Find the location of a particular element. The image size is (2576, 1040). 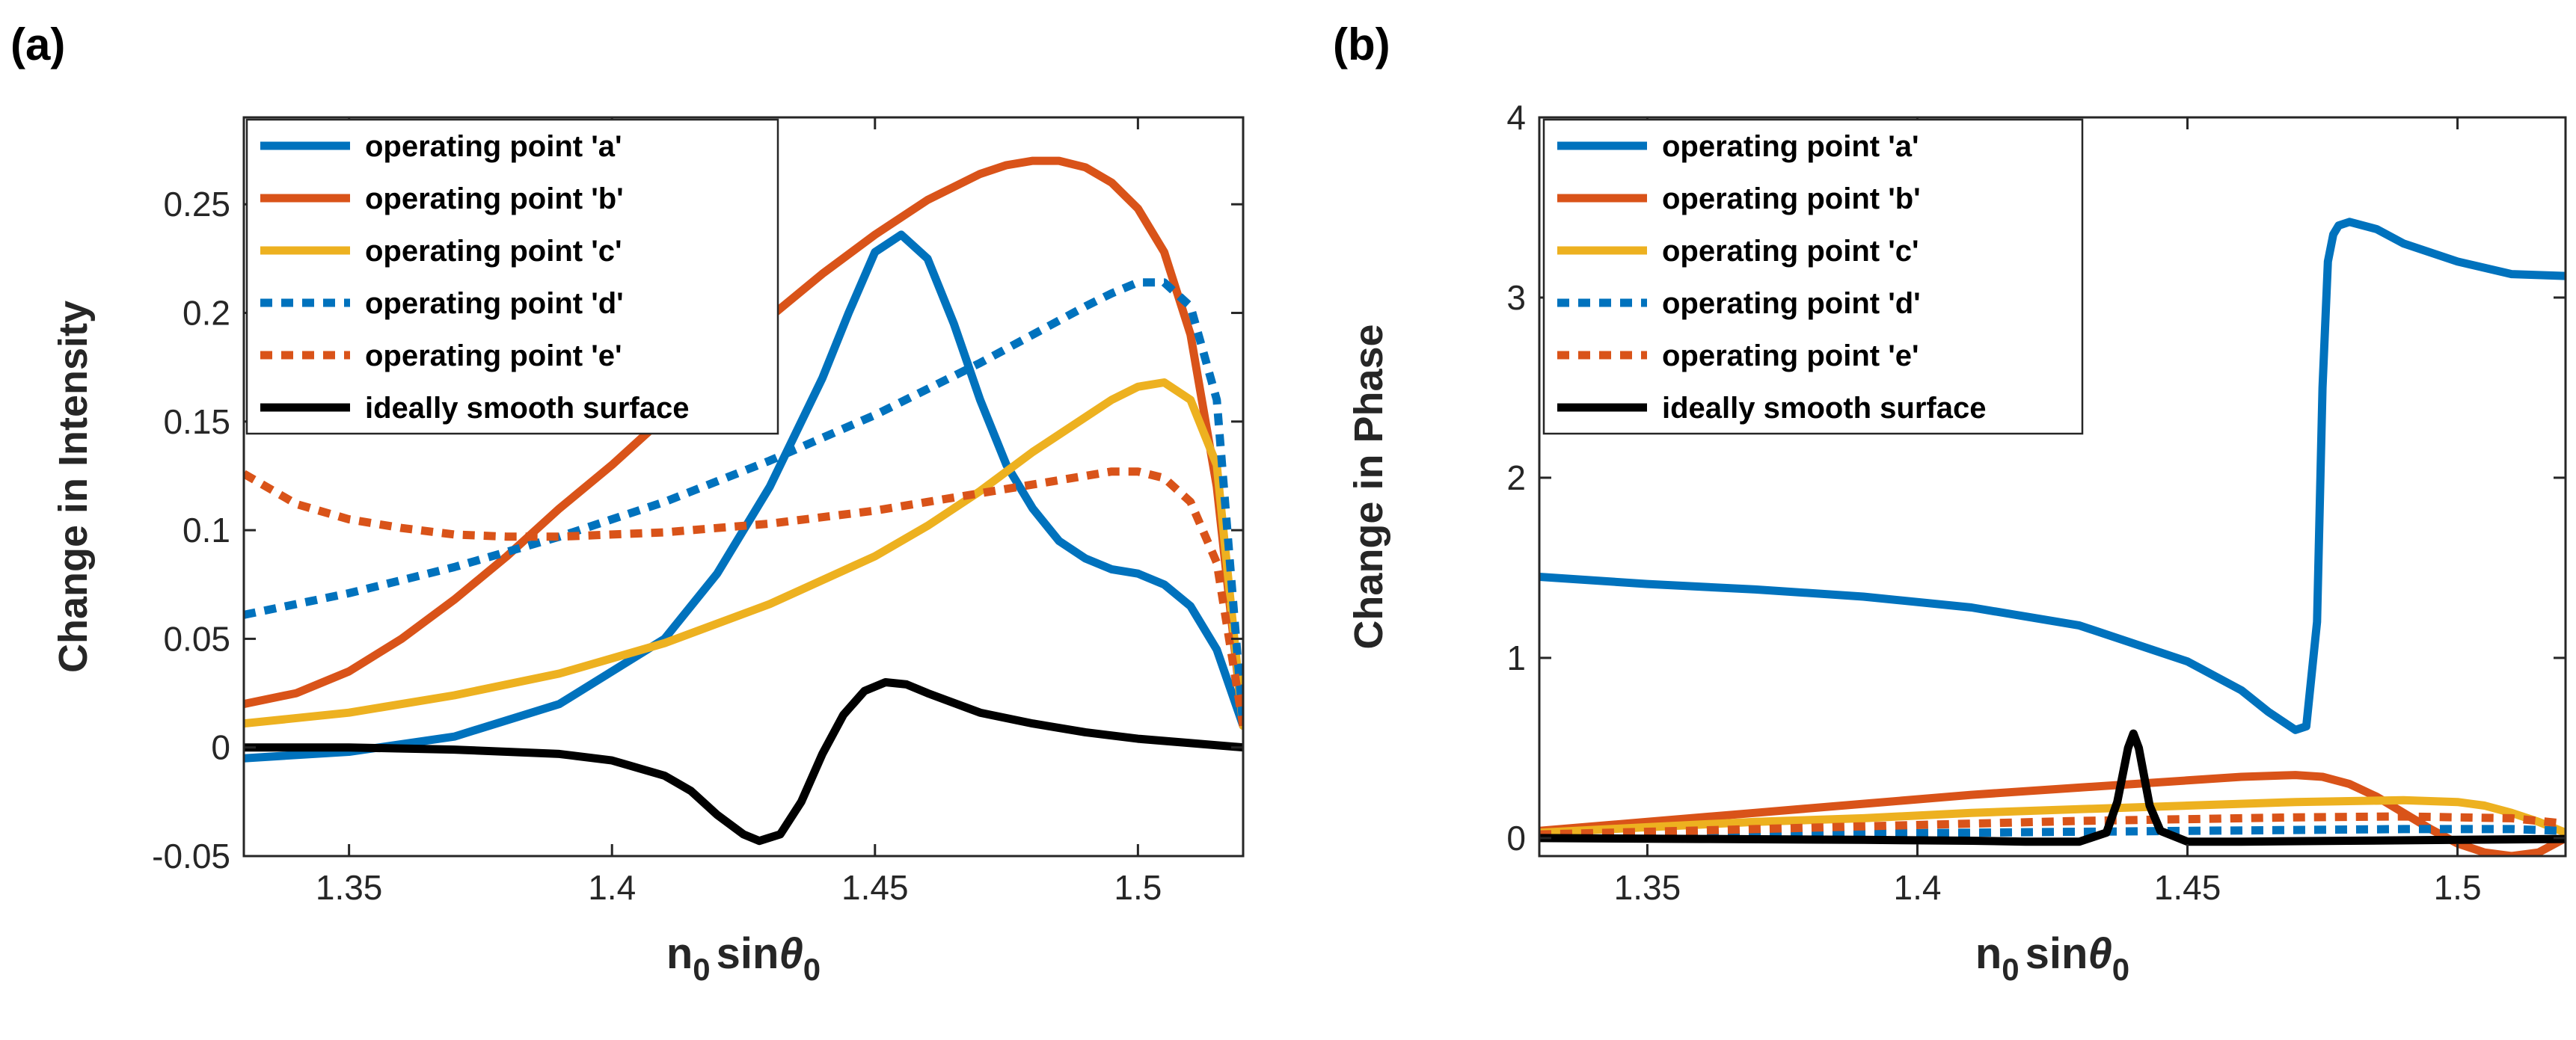

panel-b-x-axis-label: n0 sinθ0 is located at coordinates (2052, 958).